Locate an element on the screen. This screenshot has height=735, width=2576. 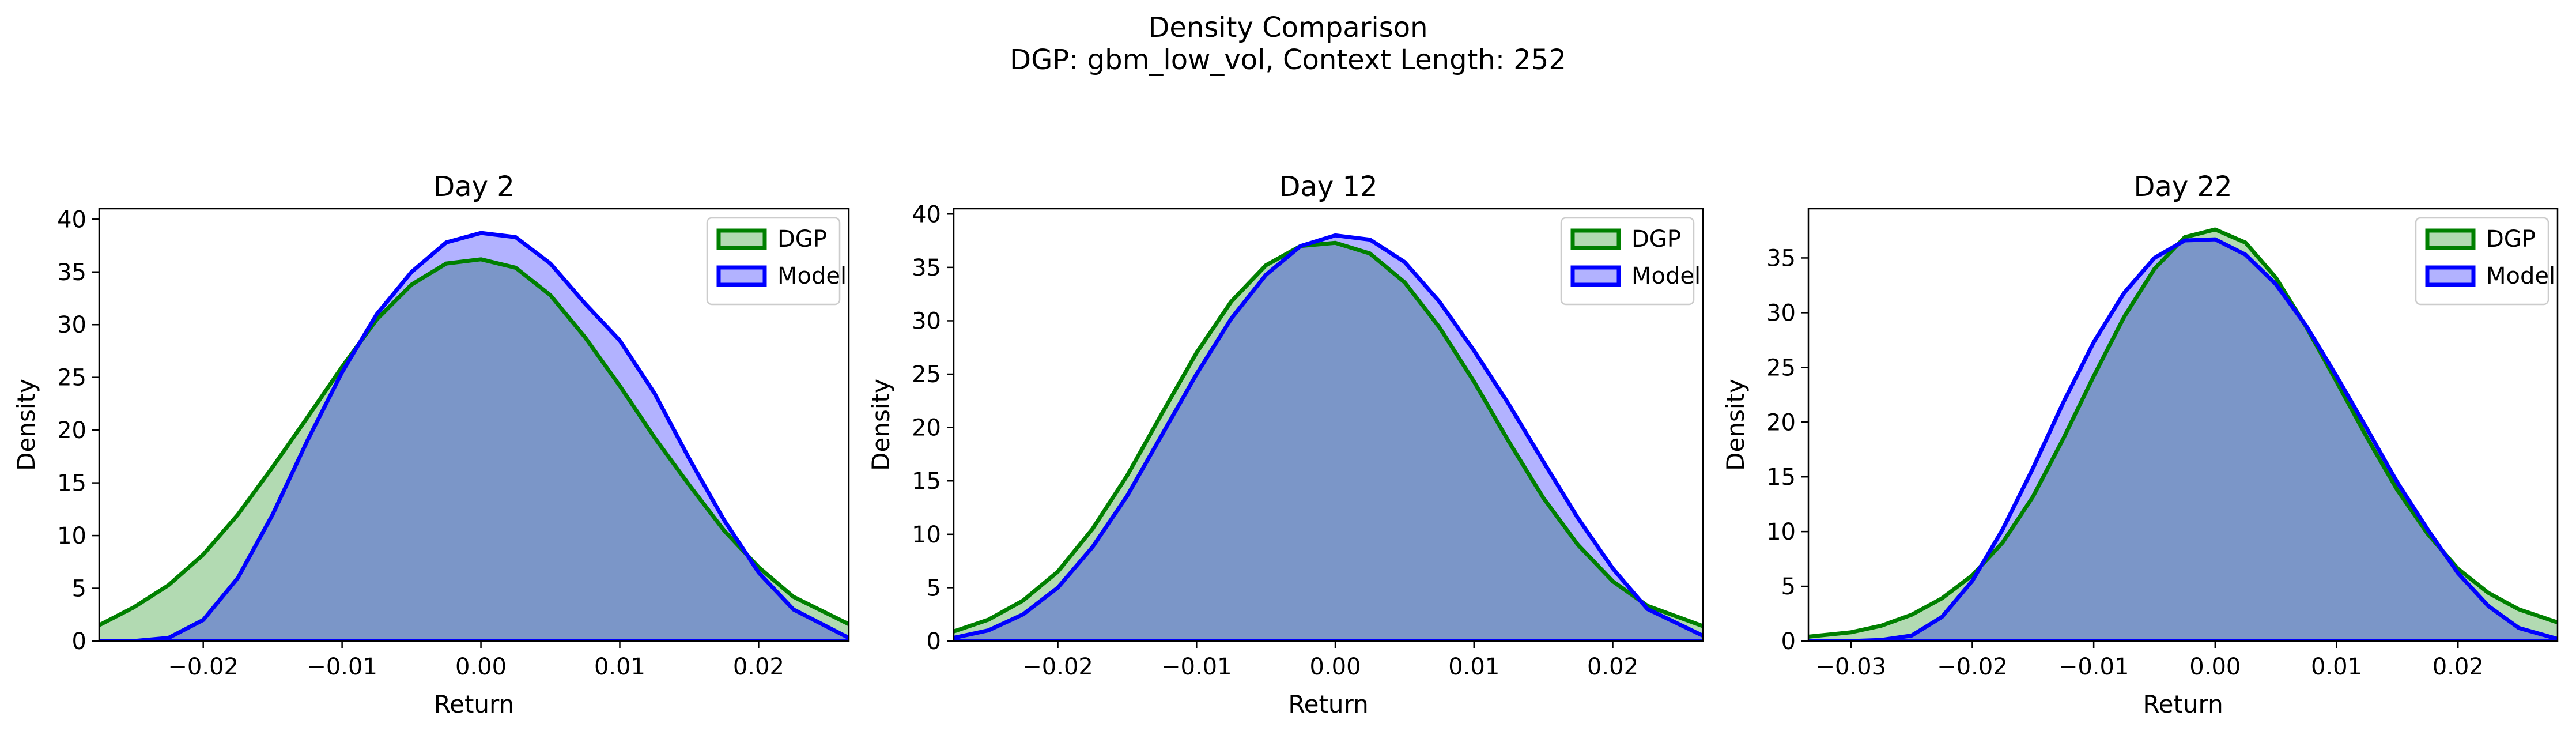
dgp-density-line is located at coordinates (474, 442).